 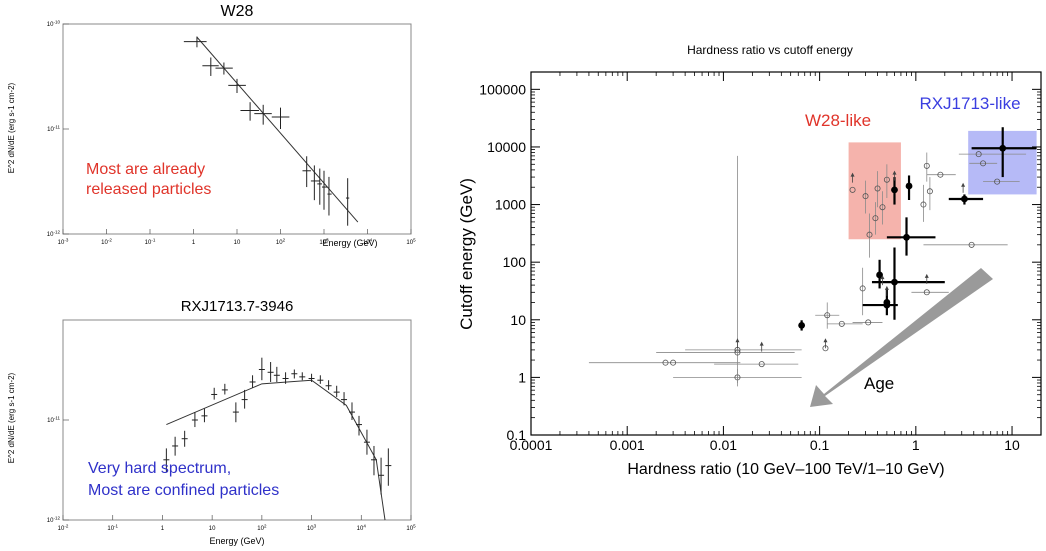 I want to click on w28-y-tick-label: 10-12, so click(x=54, y=233).